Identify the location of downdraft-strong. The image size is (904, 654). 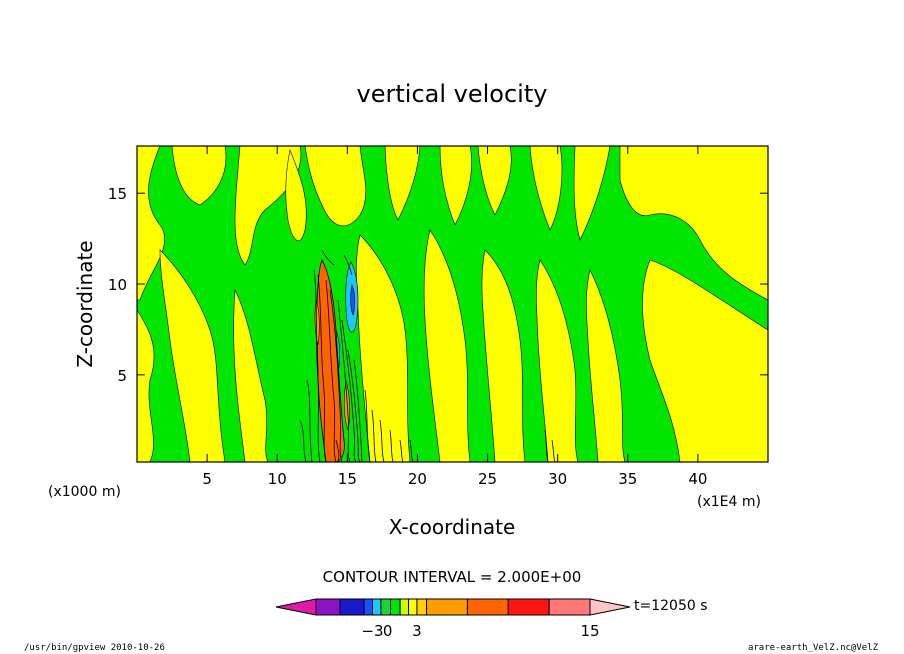
(353, 299).